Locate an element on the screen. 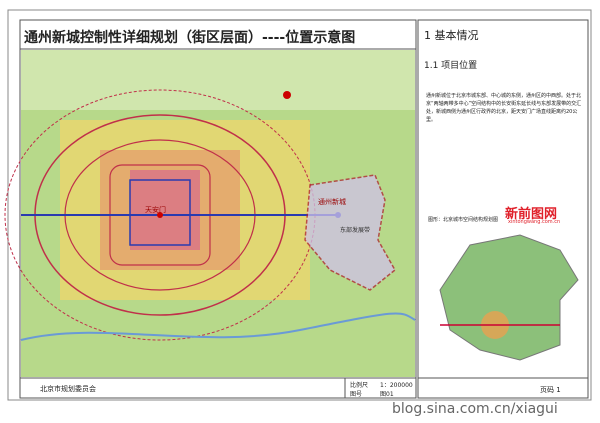 This screenshot has width=600, height=423. watermark: blog.sina.com.cn/xiagui is located at coordinates (475, 409).